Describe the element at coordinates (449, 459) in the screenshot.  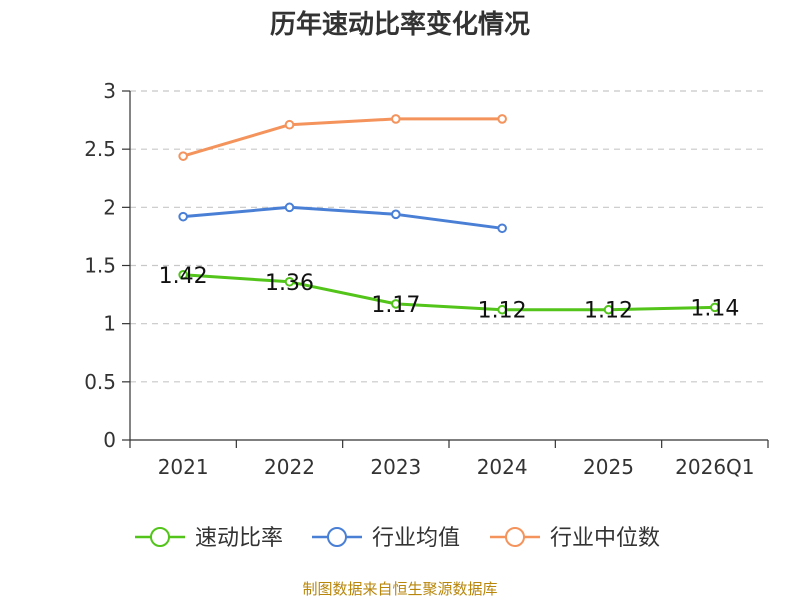
I see `x-axis-ticks: 2021 2022 2023 2024 2025 2026Q1` at that location.